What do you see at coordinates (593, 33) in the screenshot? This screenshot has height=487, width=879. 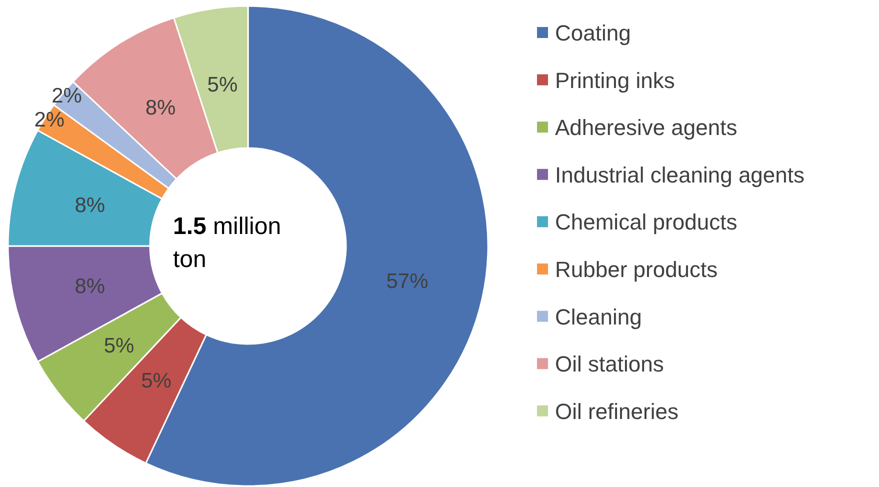 I see `legend-label: Coating` at bounding box center [593, 33].